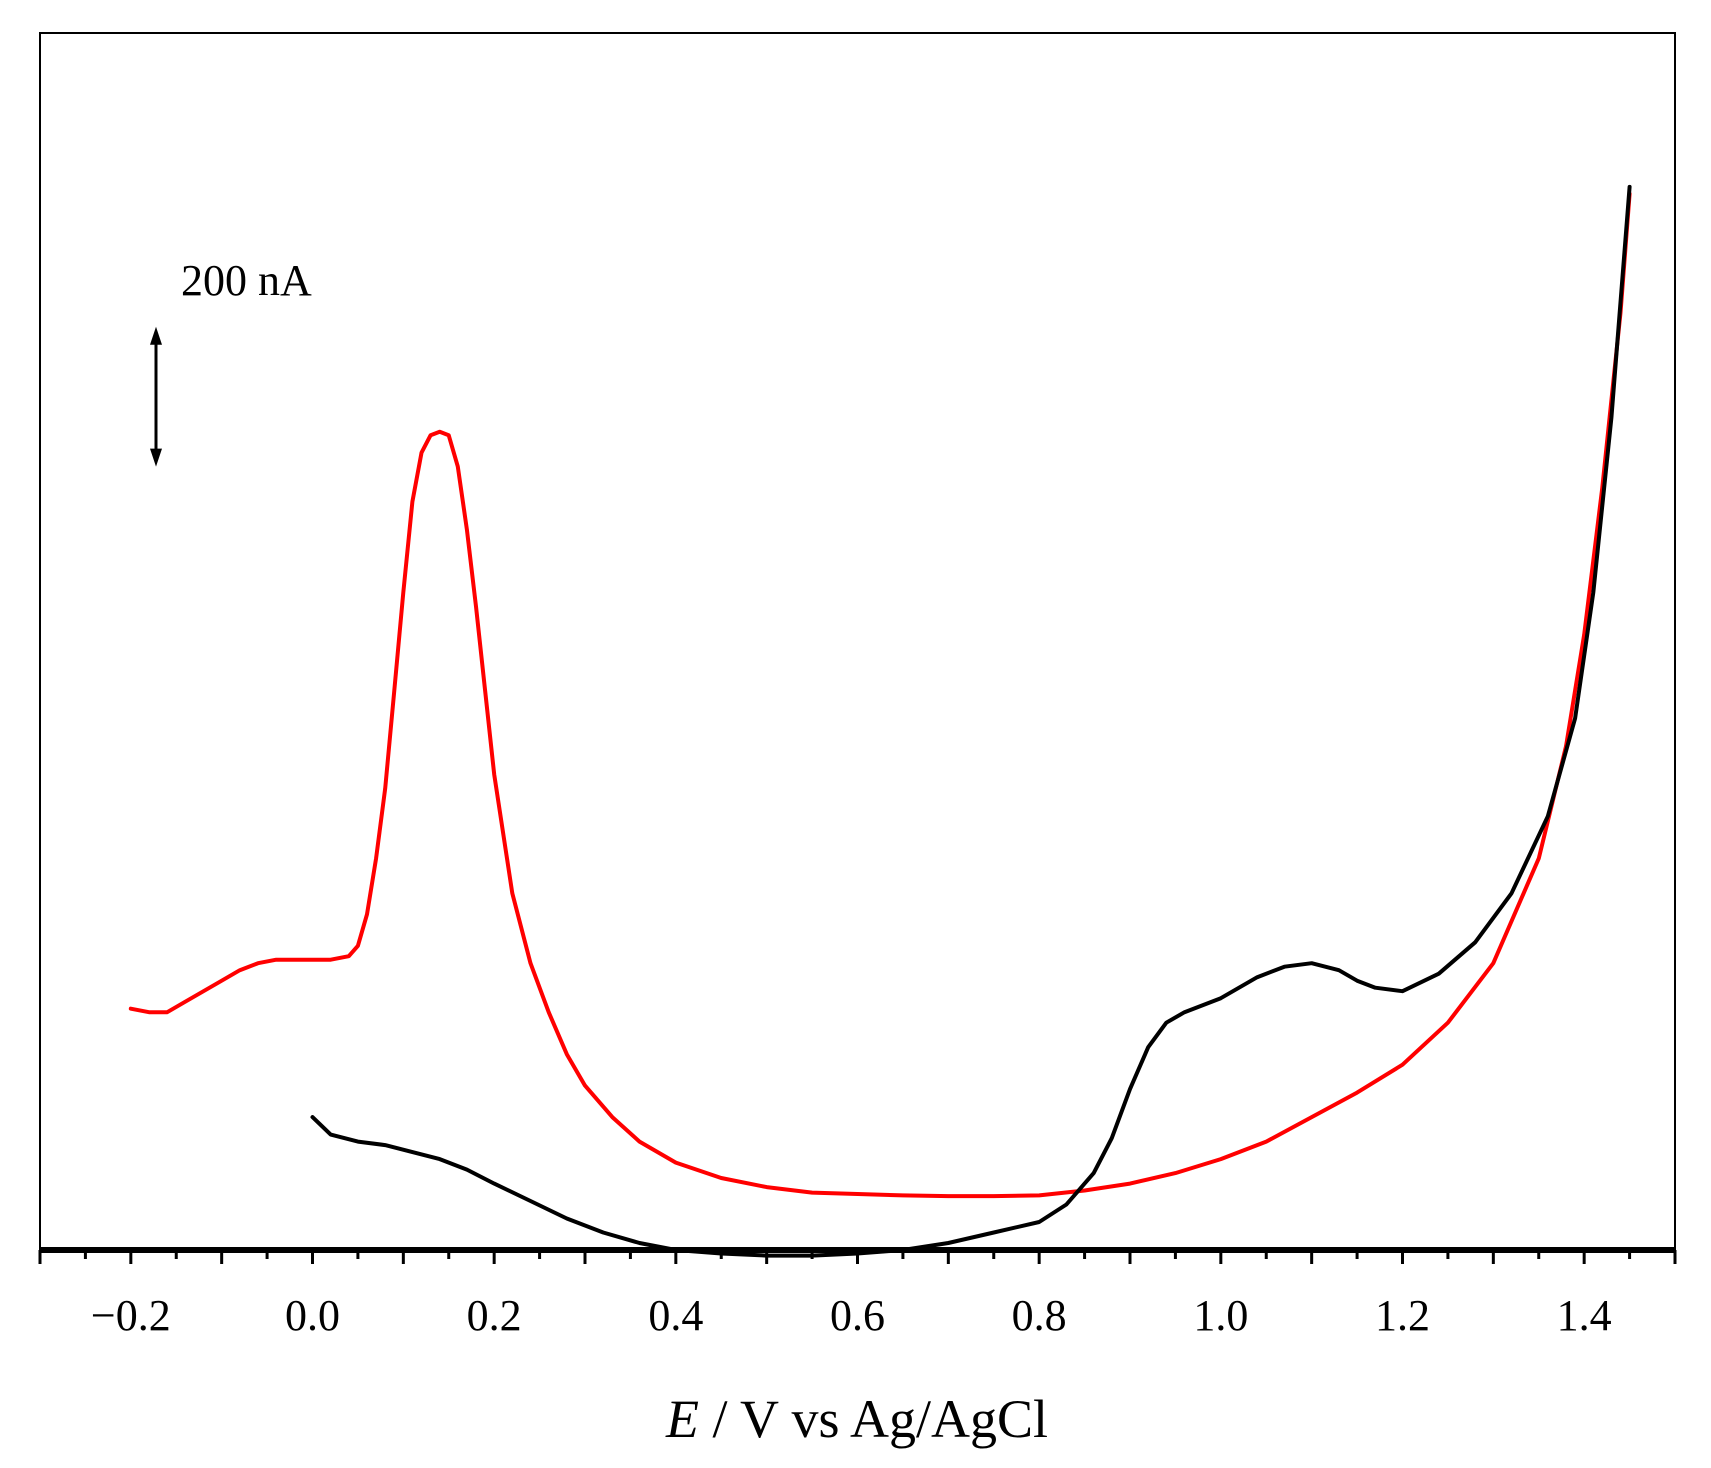 The image size is (1711, 1468). What do you see at coordinates (1220, 1315) in the screenshot?
I see `x-tick-label: 1.0` at bounding box center [1220, 1315].